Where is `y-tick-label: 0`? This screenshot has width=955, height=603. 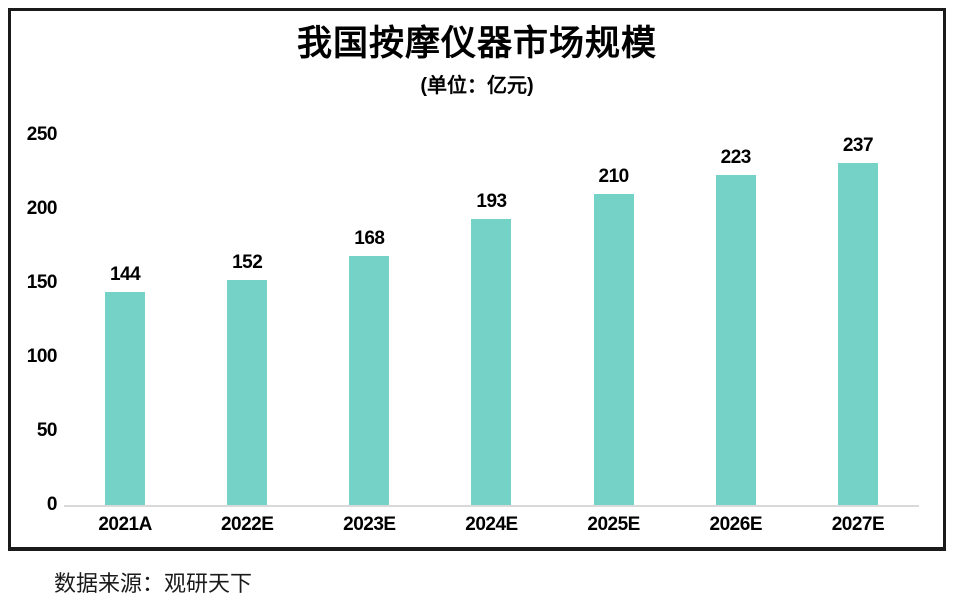
y-tick-label: 0 is located at coordinates (52, 504).